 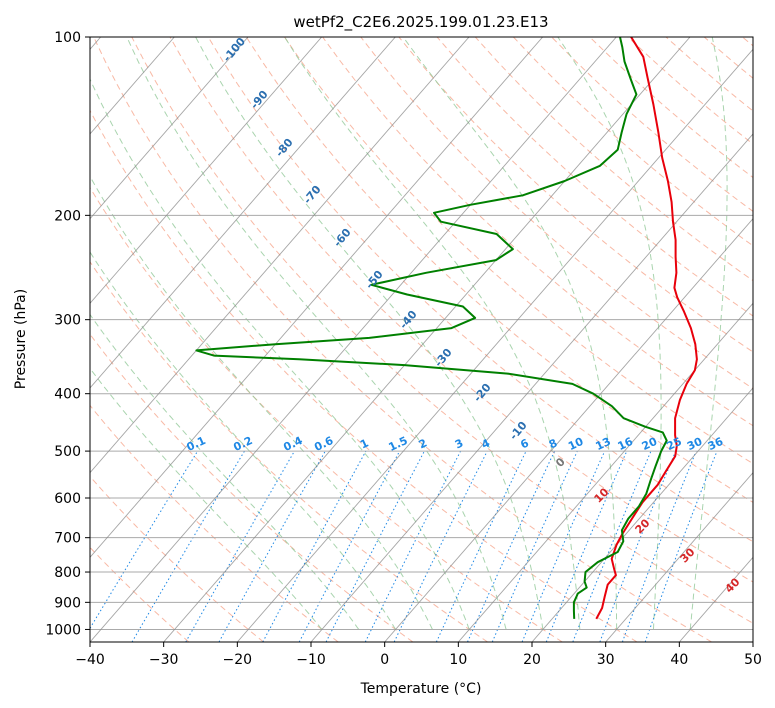 What do you see at coordinates (603, 444) in the screenshot?
I see `mixing-ratio-label: 13` at bounding box center [603, 444].